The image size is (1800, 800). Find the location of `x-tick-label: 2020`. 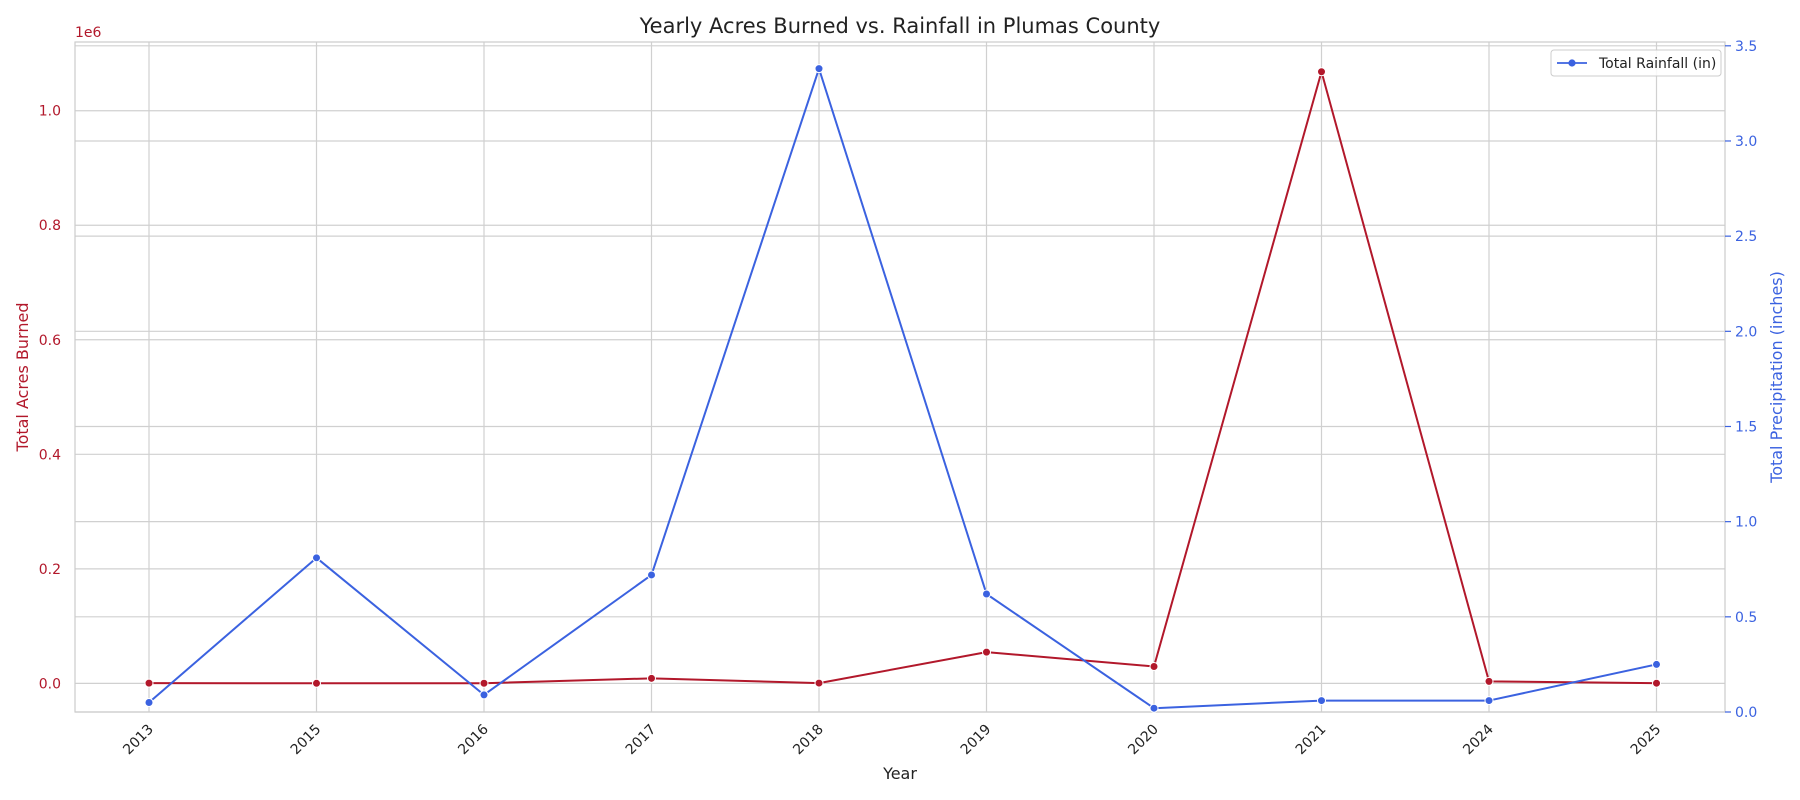

x-tick-label: 2020 is located at coordinates (1143, 740).